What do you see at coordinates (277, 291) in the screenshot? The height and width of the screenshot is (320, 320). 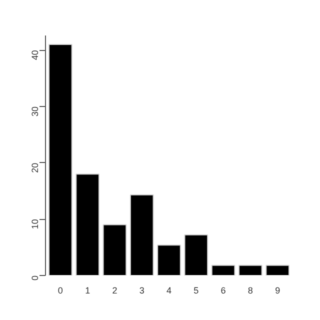 I see `x-tick-label: 9` at bounding box center [277, 291].